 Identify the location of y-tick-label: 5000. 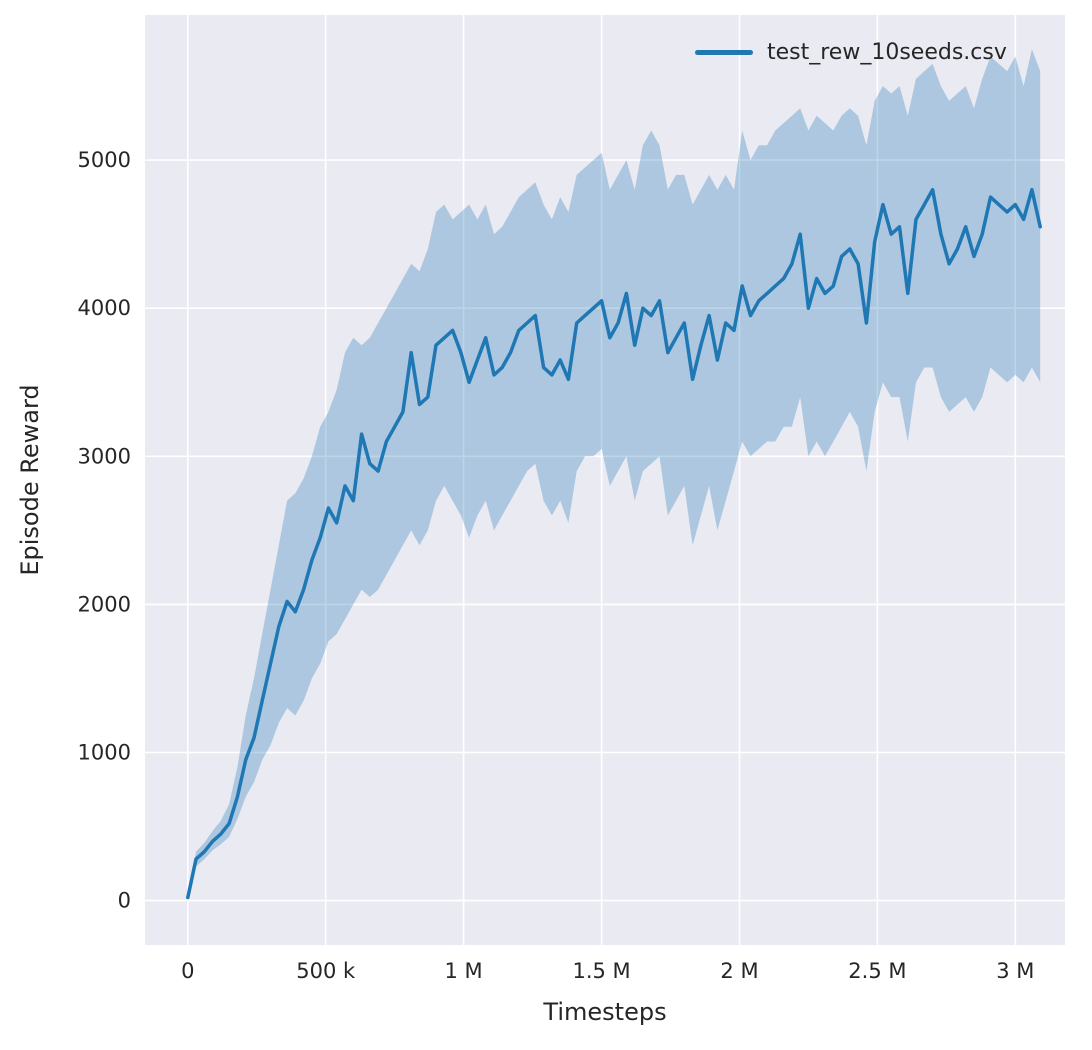
(104, 160).